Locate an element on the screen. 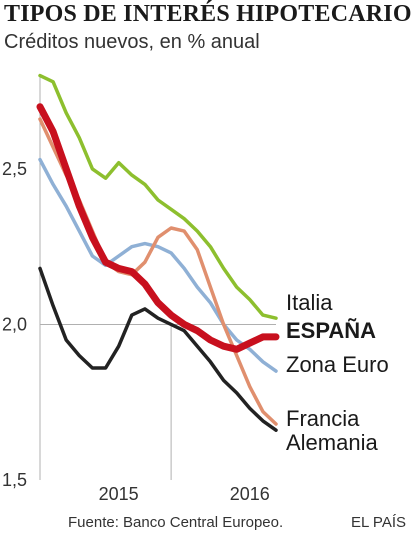  series-label: ESPAÑA is located at coordinates (331, 330).